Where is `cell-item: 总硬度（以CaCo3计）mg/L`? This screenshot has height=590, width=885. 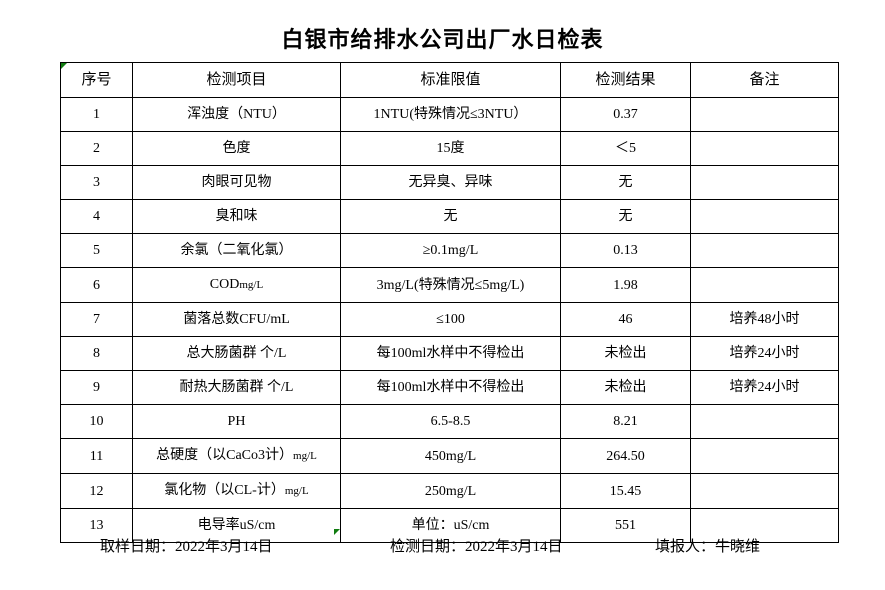 cell-item: 总硬度（以CaCo3计）mg/L is located at coordinates (236, 456).